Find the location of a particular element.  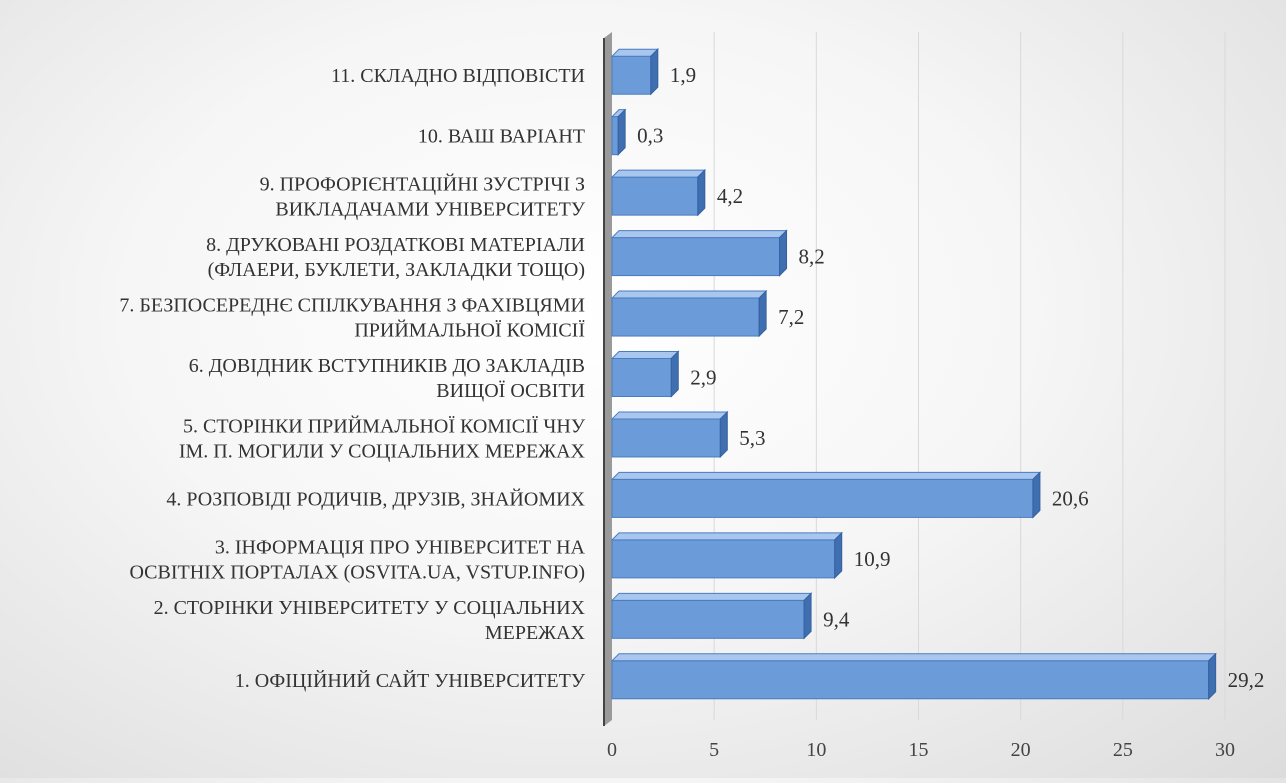

axis-wall is located at coordinates (608, 379).